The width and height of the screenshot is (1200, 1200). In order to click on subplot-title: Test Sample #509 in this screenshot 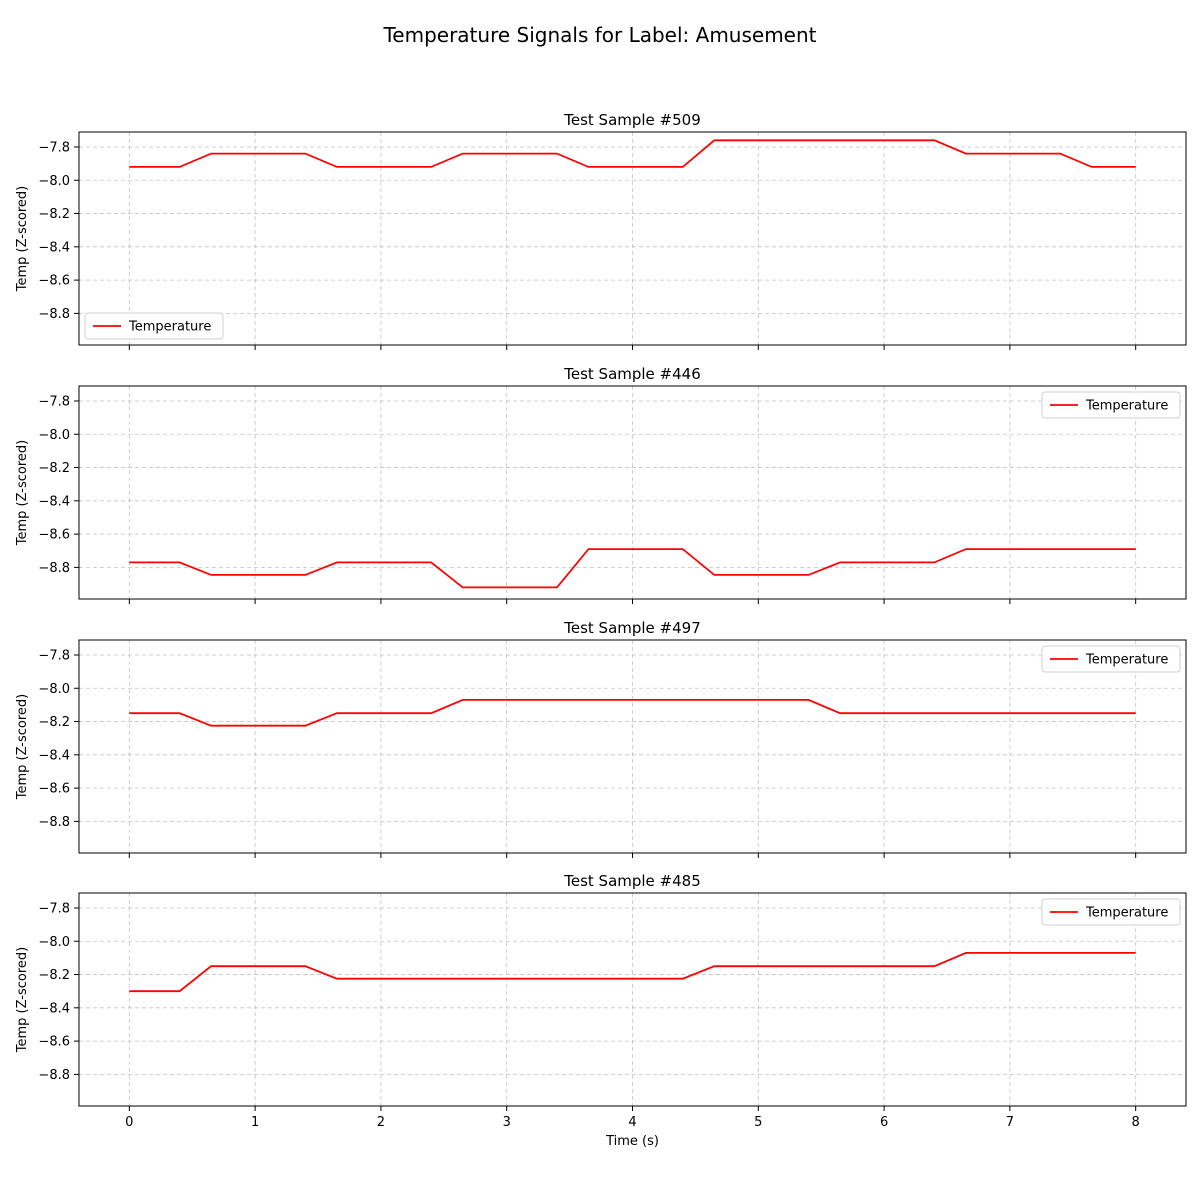, I will do `click(632, 120)`.